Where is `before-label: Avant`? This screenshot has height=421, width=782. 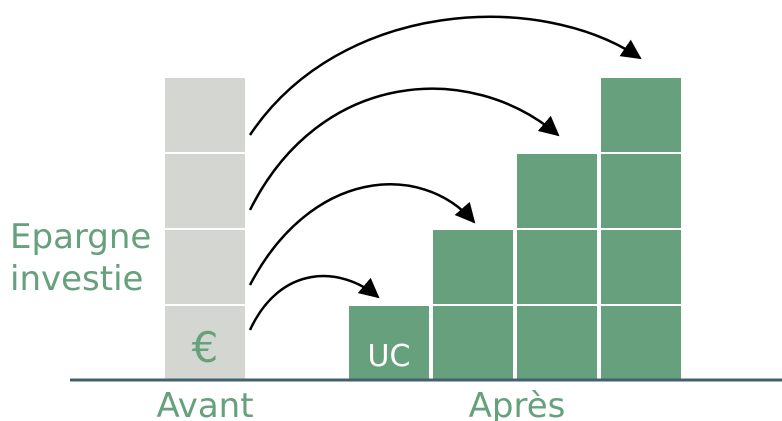
before-label: Avant is located at coordinates (204, 403).